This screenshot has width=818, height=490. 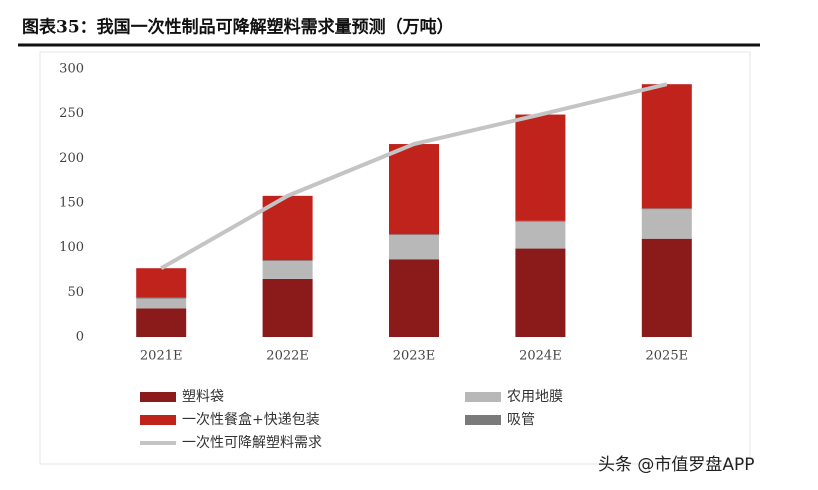 What do you see at coordinates (540, 356) in the screenshot?
I see `x-tick-label: 2024E` at bounding box center [540, 356].